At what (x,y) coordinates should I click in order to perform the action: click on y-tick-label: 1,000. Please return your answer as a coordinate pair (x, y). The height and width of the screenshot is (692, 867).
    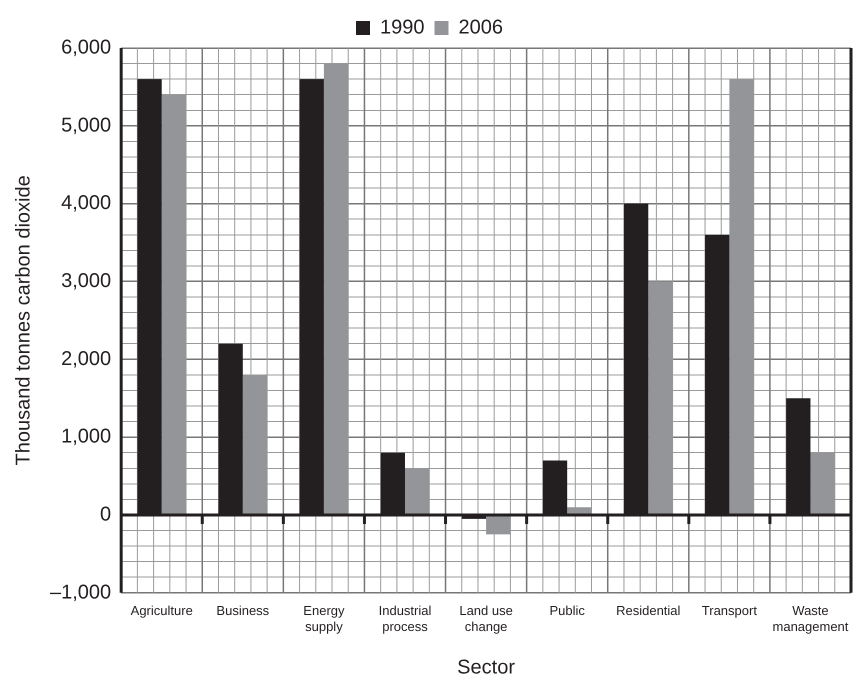
    Looking at the image, I should click on (86, 437).